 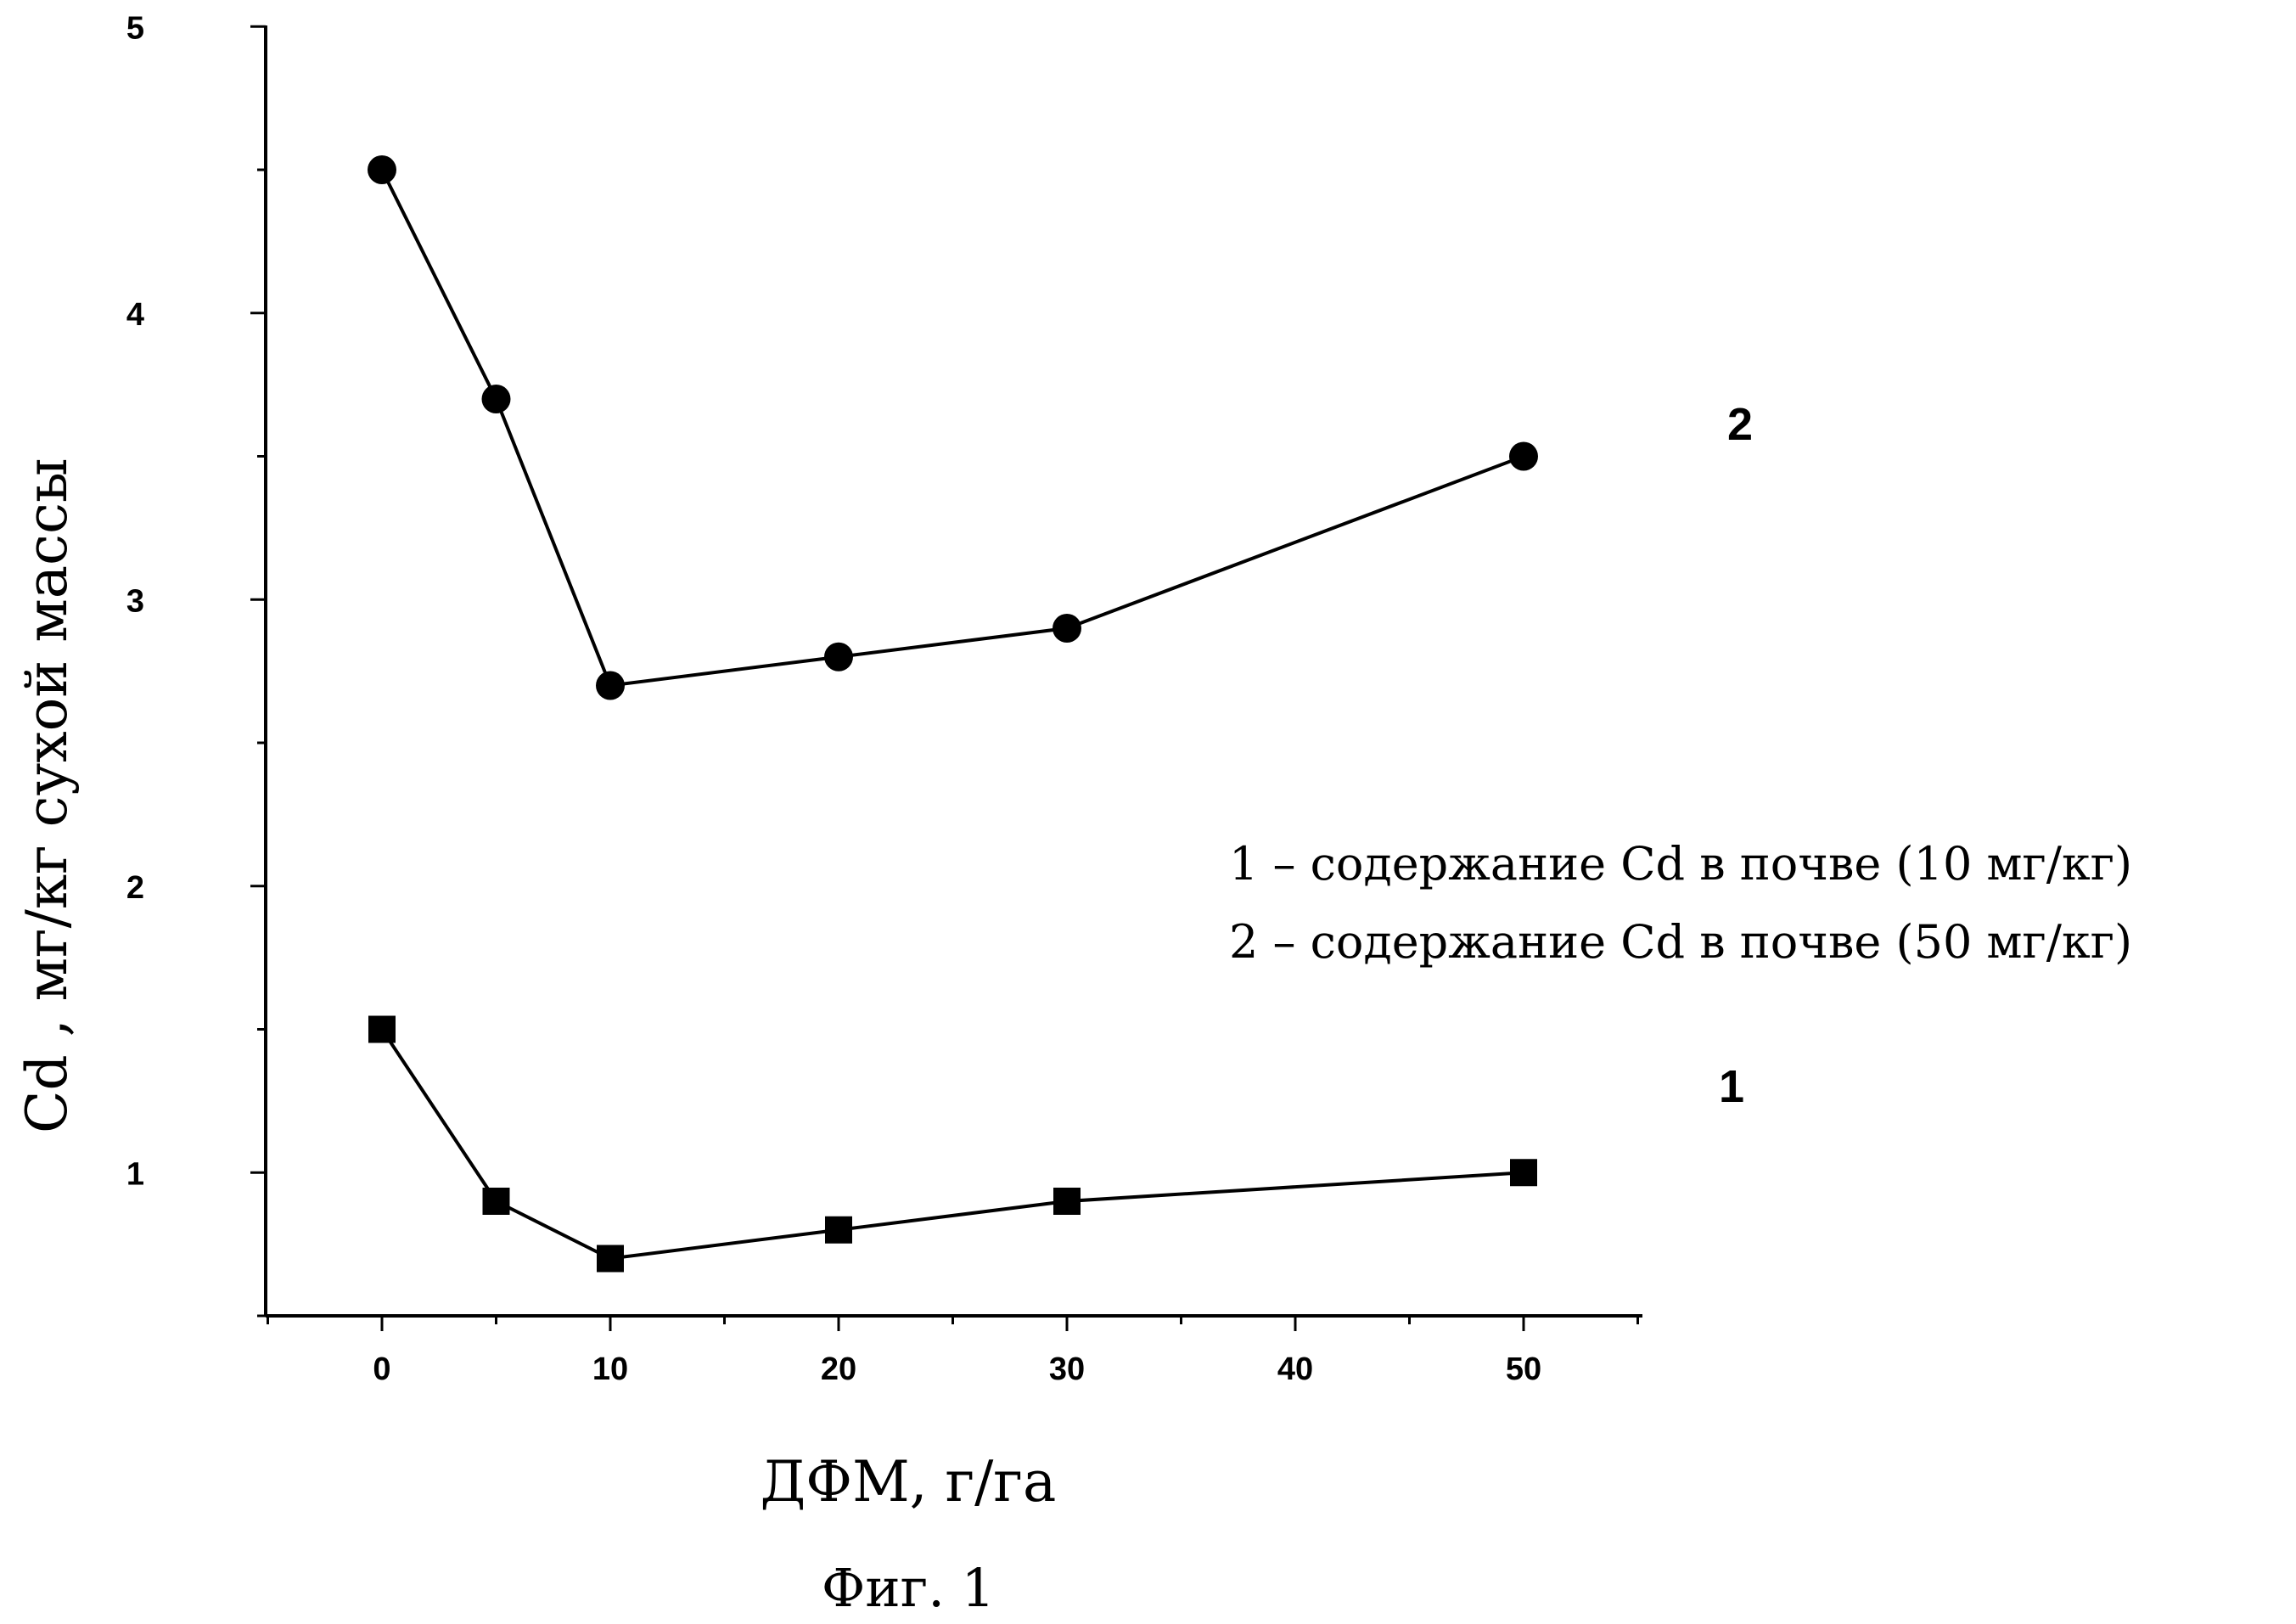 What do you see at coordinates (47, 795) in the screenshot?
I see `y-axis-title: Cd , мг/кг сухой массы` at bounding box center [47, 795].